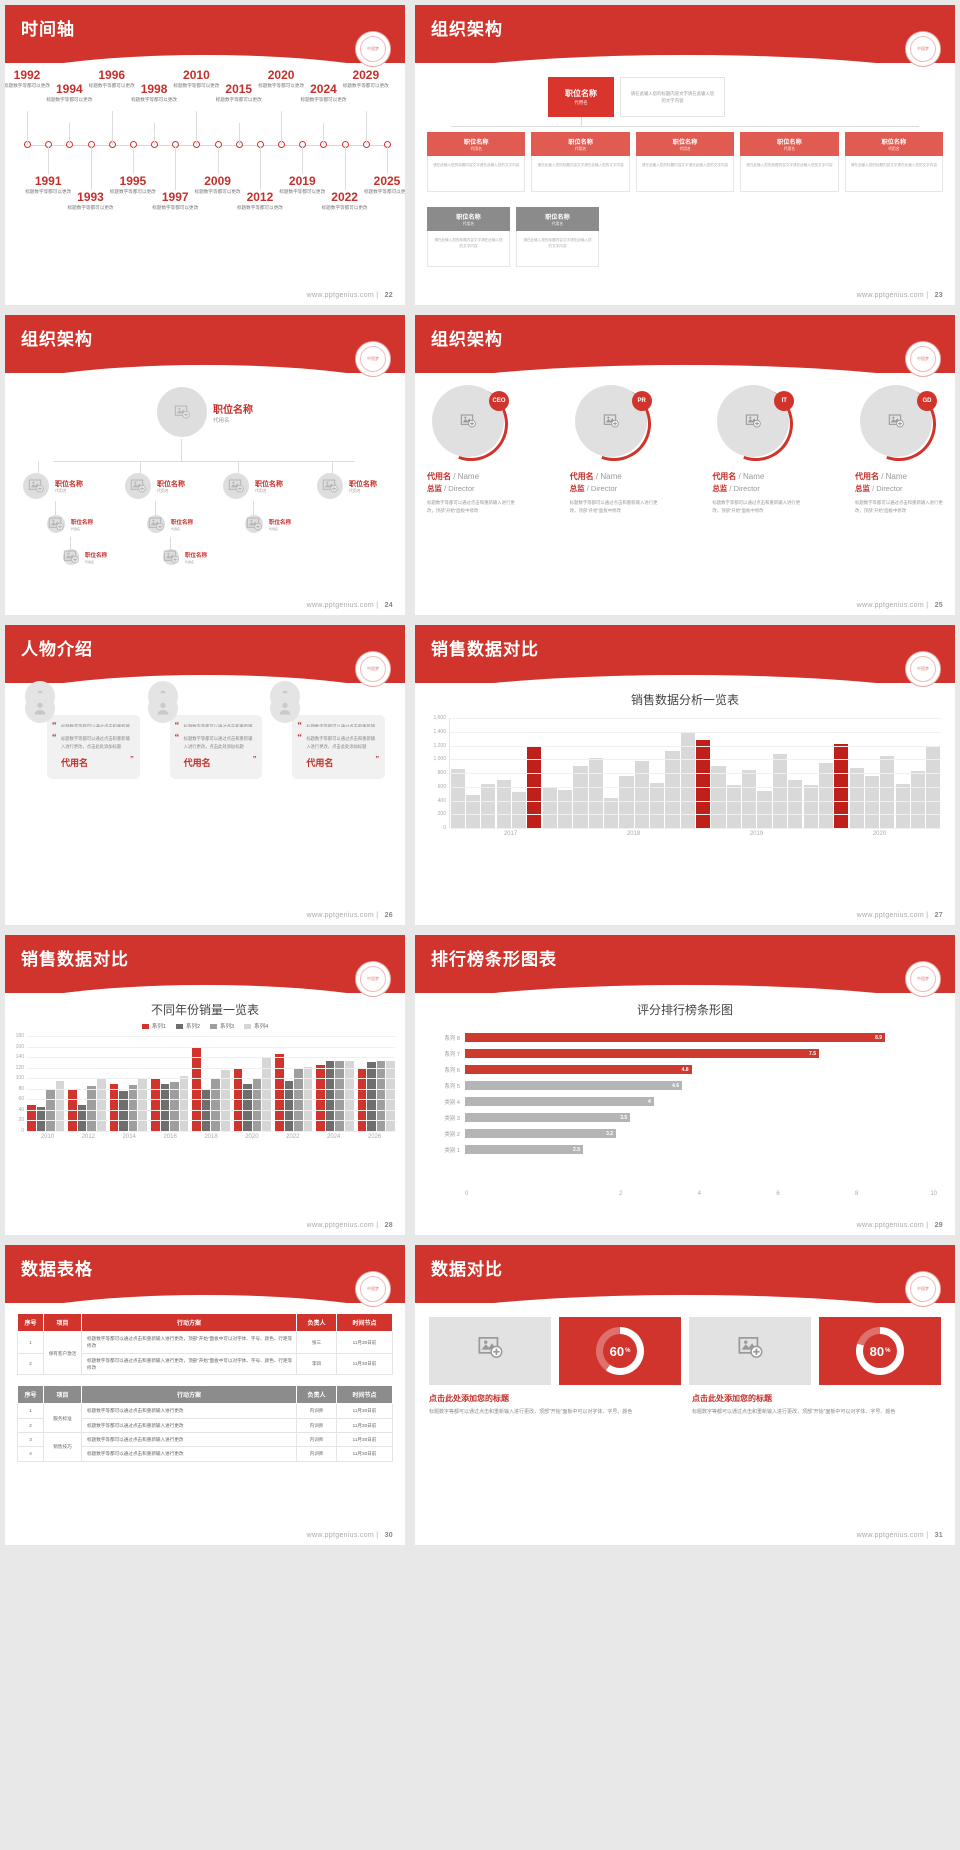 Image resolution: width=960 pixels, height=1850 pixels. I want to click on ranking-row: 类别 4 4, so click(683, 1101).